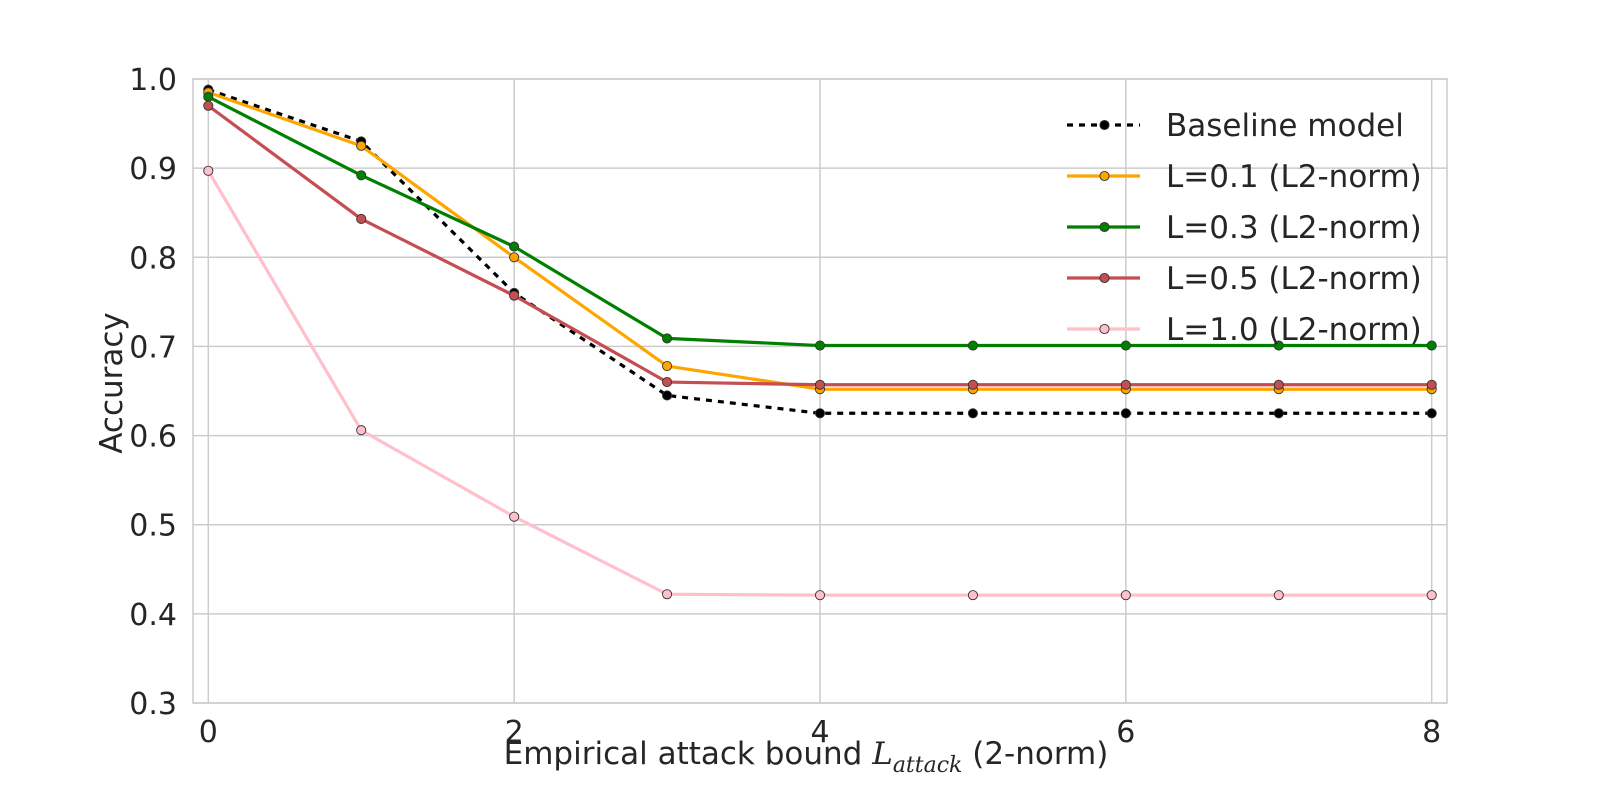 This screenshot has width=1600, height=800. I want to click on x-tick-label: 8, so click(1431, 732).